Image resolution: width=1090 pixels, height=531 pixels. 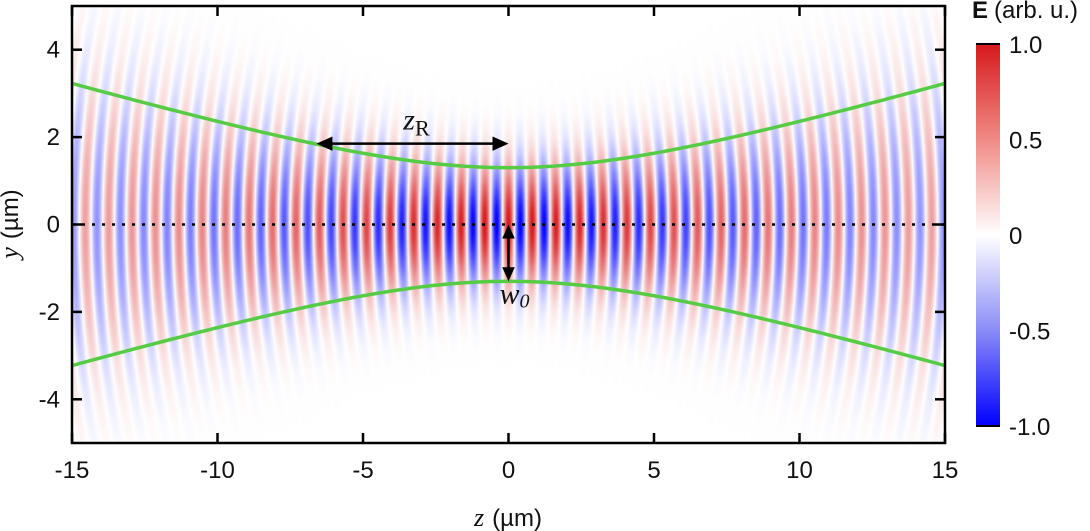 What do you see at coordinates (49, 312) in the screenshot?
I see `y-tick-label: -2` at bounding box center [49, 312].